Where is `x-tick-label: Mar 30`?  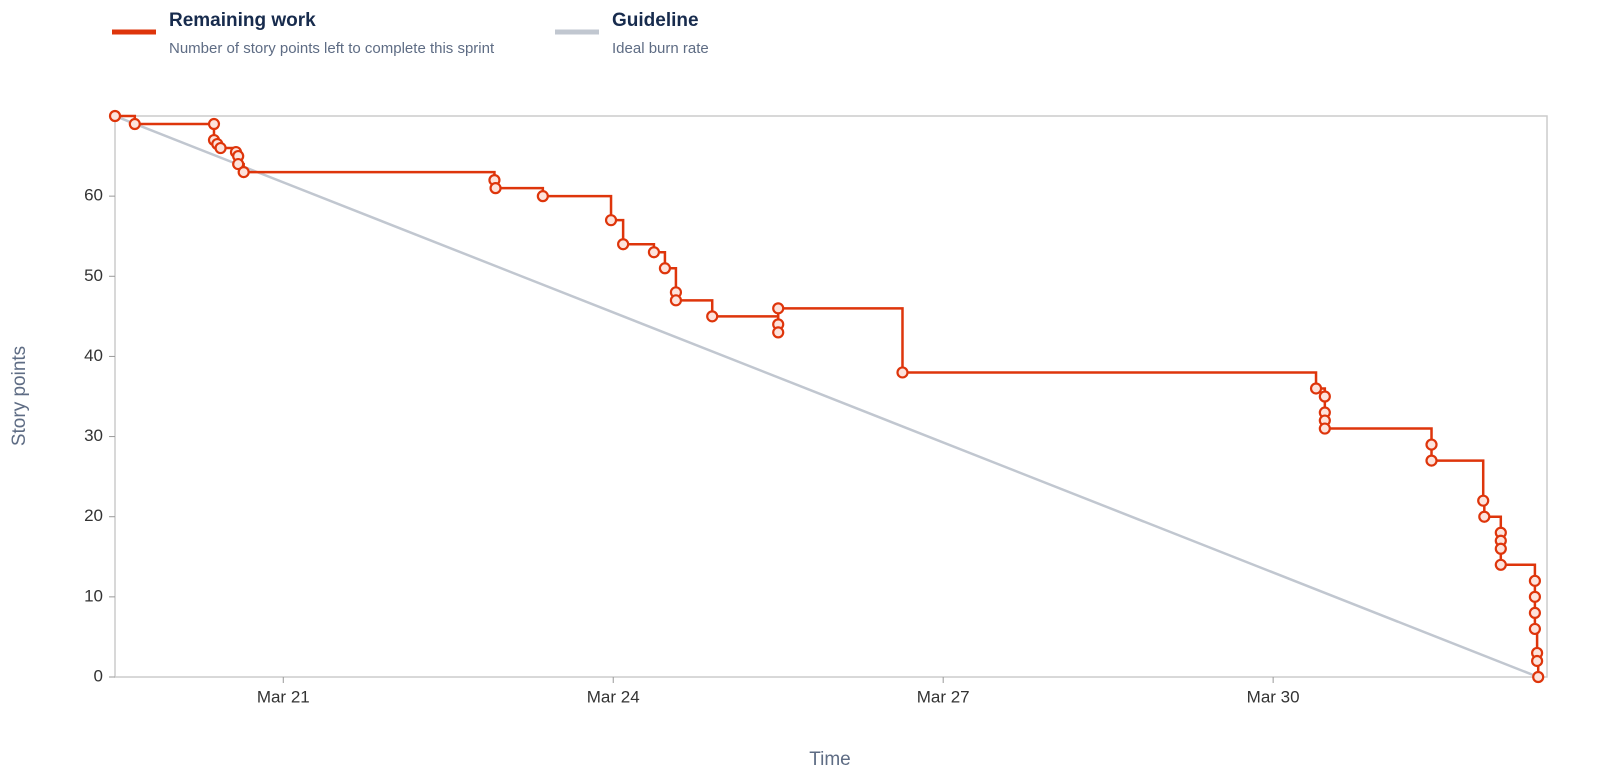 x-tick-label: Mar 30 is located at coordinates (1273, 696).